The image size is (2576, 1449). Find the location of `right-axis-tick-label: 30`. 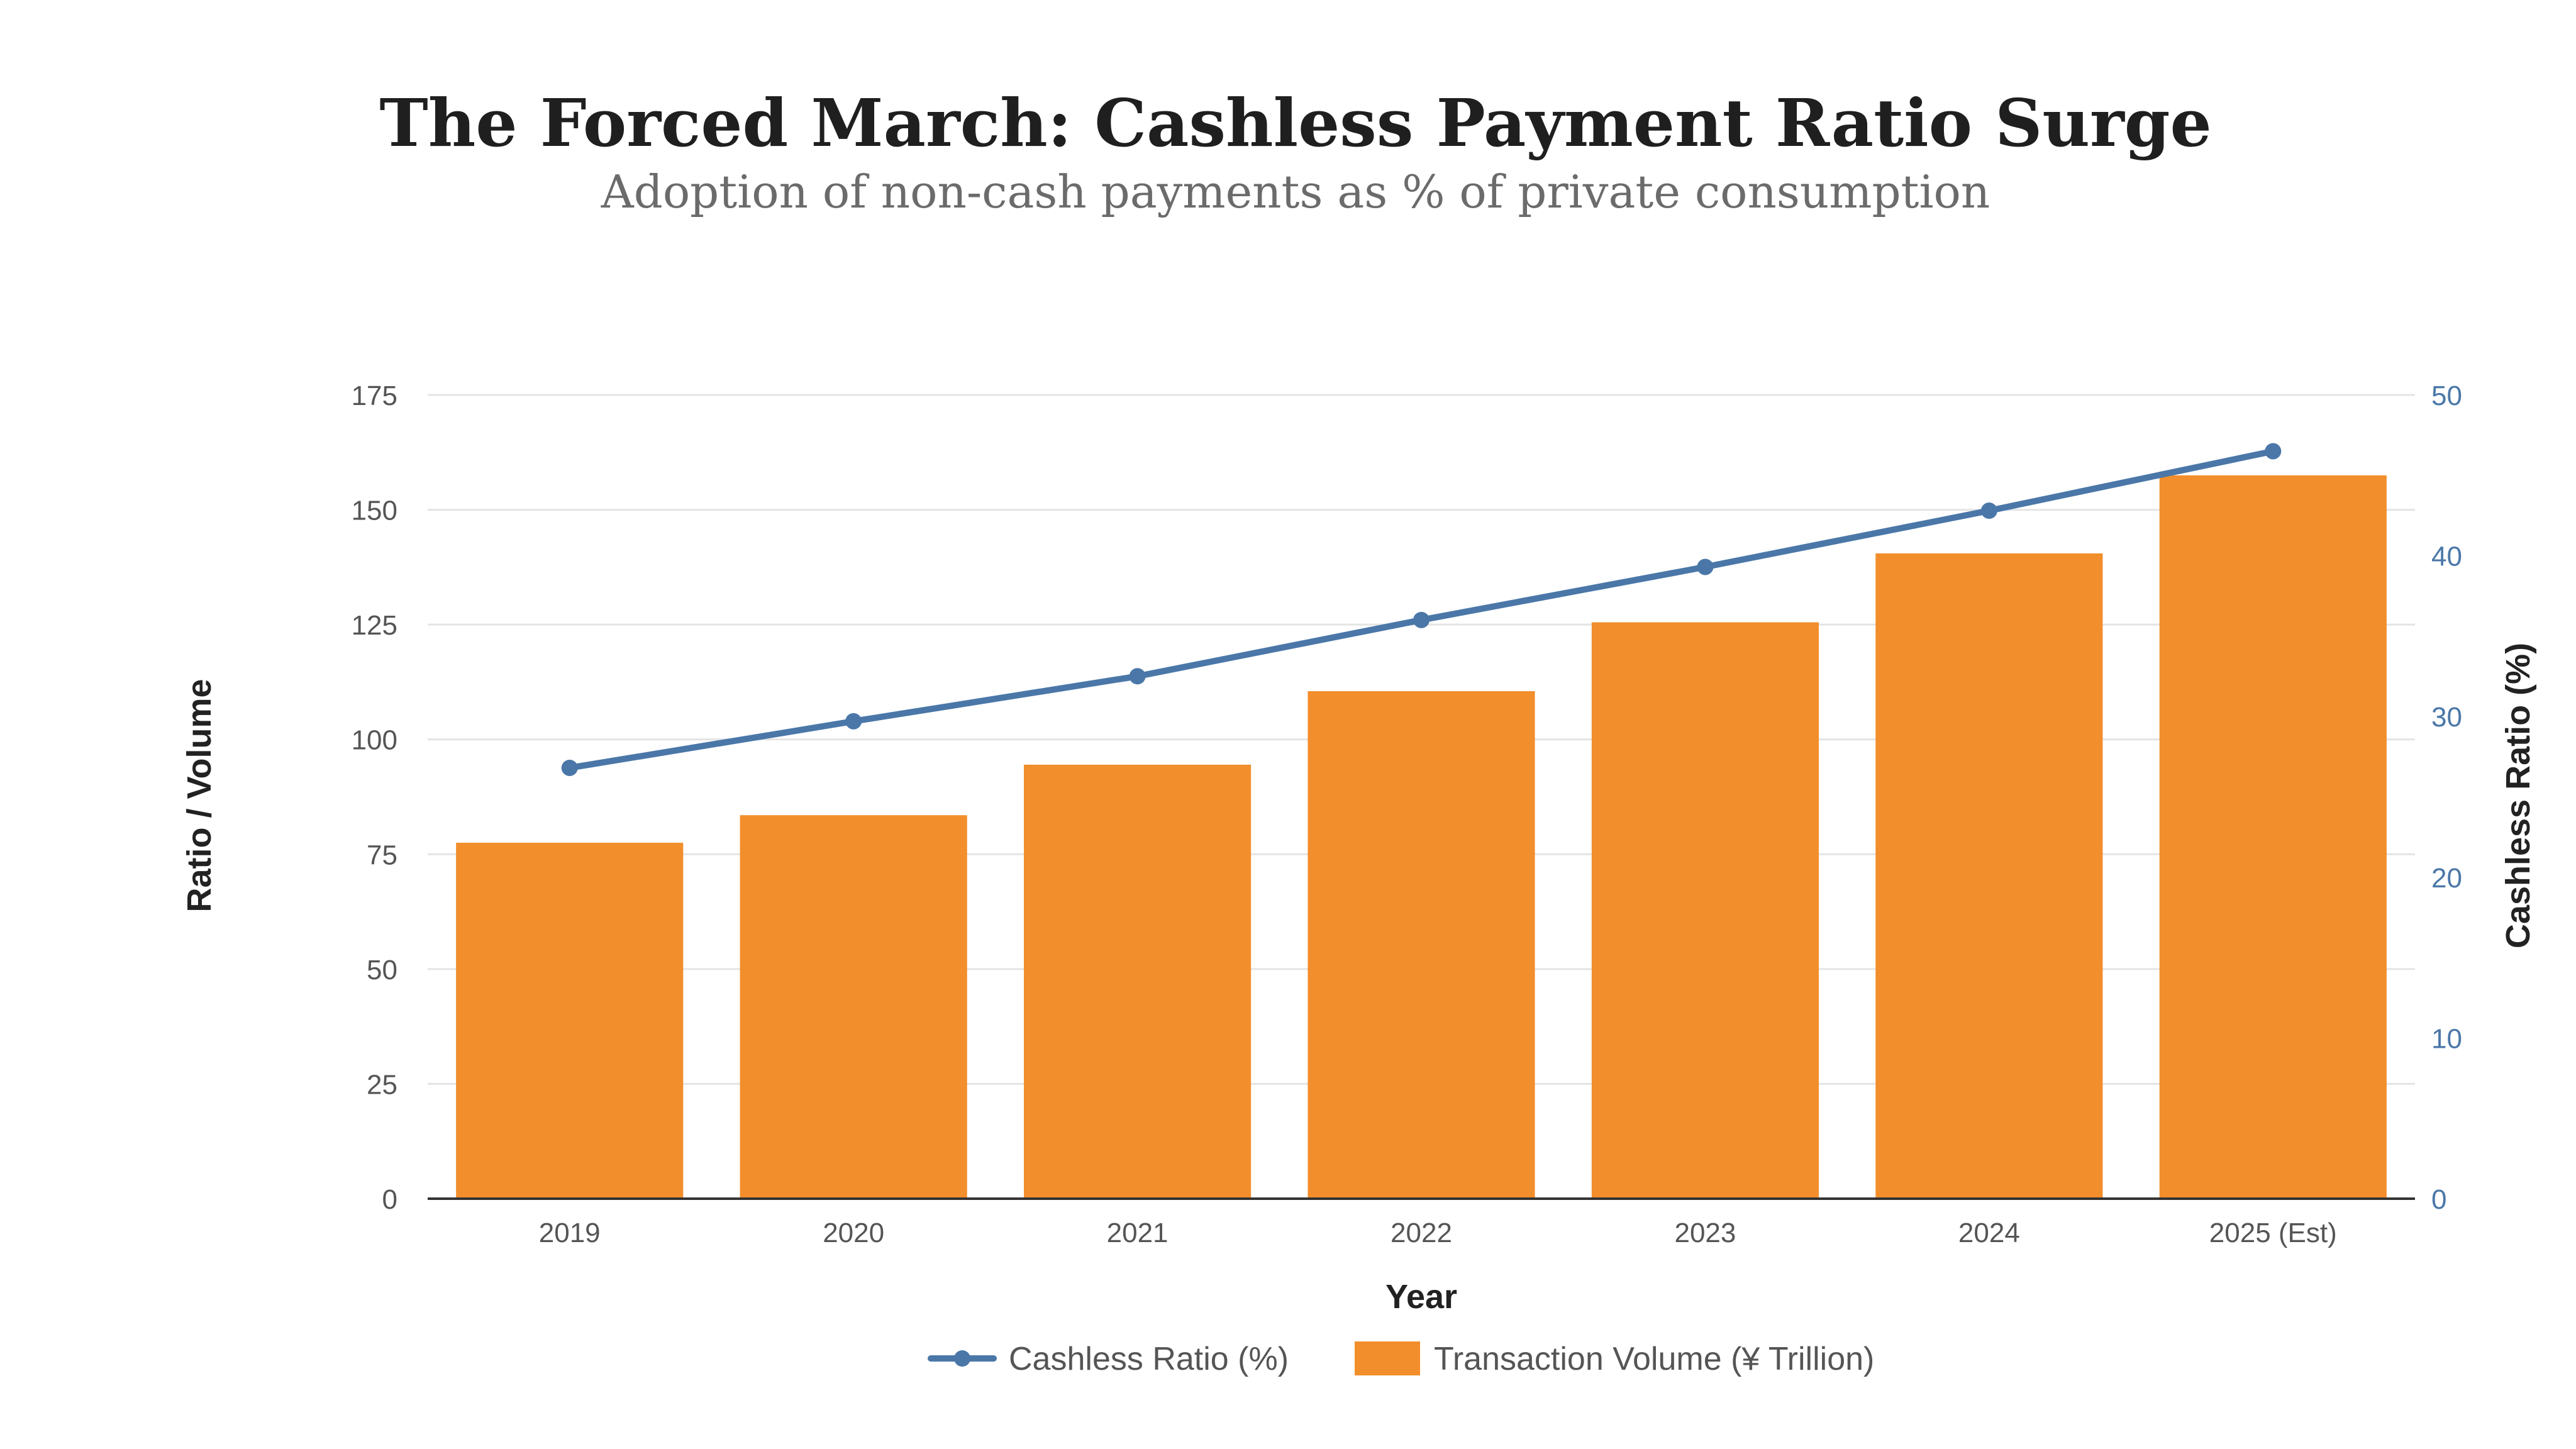

right-axis-tick-label: 30 is located at coordinates (2446, 717).